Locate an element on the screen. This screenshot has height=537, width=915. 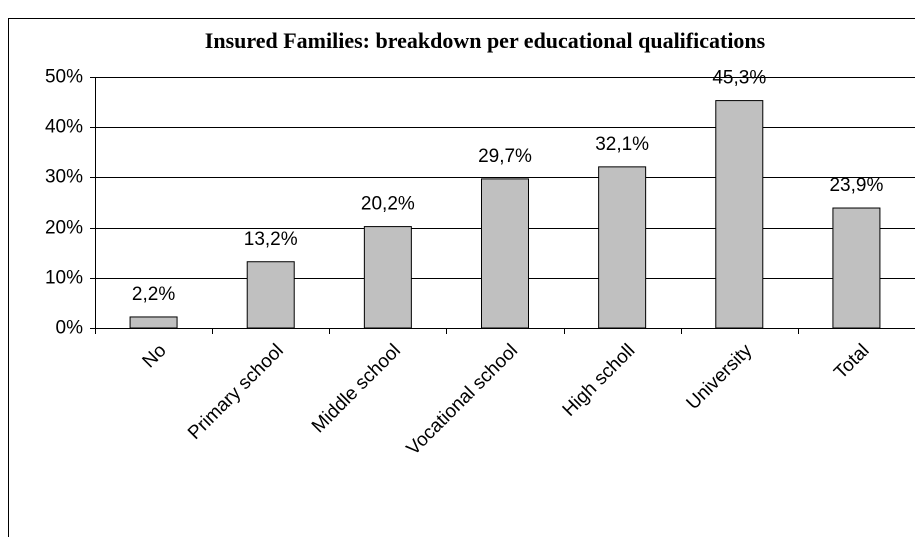
x-tick-label: University is located at coordinates (720, 377).